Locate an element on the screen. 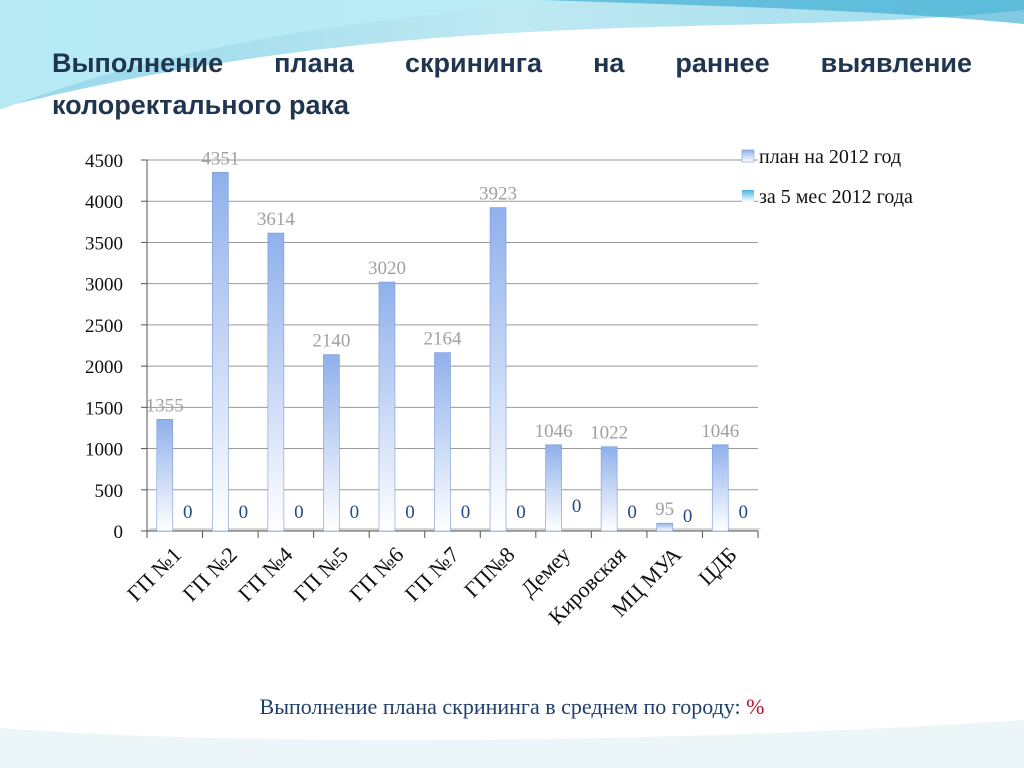  x-tick-label: ГП №2 is located at coordinates (209, 574).